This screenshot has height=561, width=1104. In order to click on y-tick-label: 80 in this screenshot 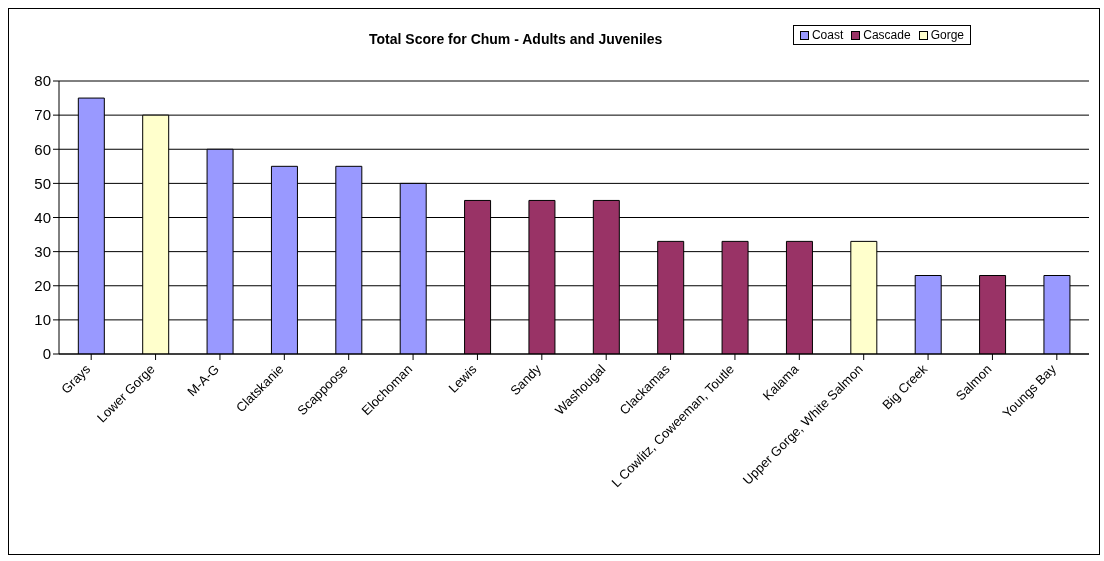, I will do `click(42, 81)`.